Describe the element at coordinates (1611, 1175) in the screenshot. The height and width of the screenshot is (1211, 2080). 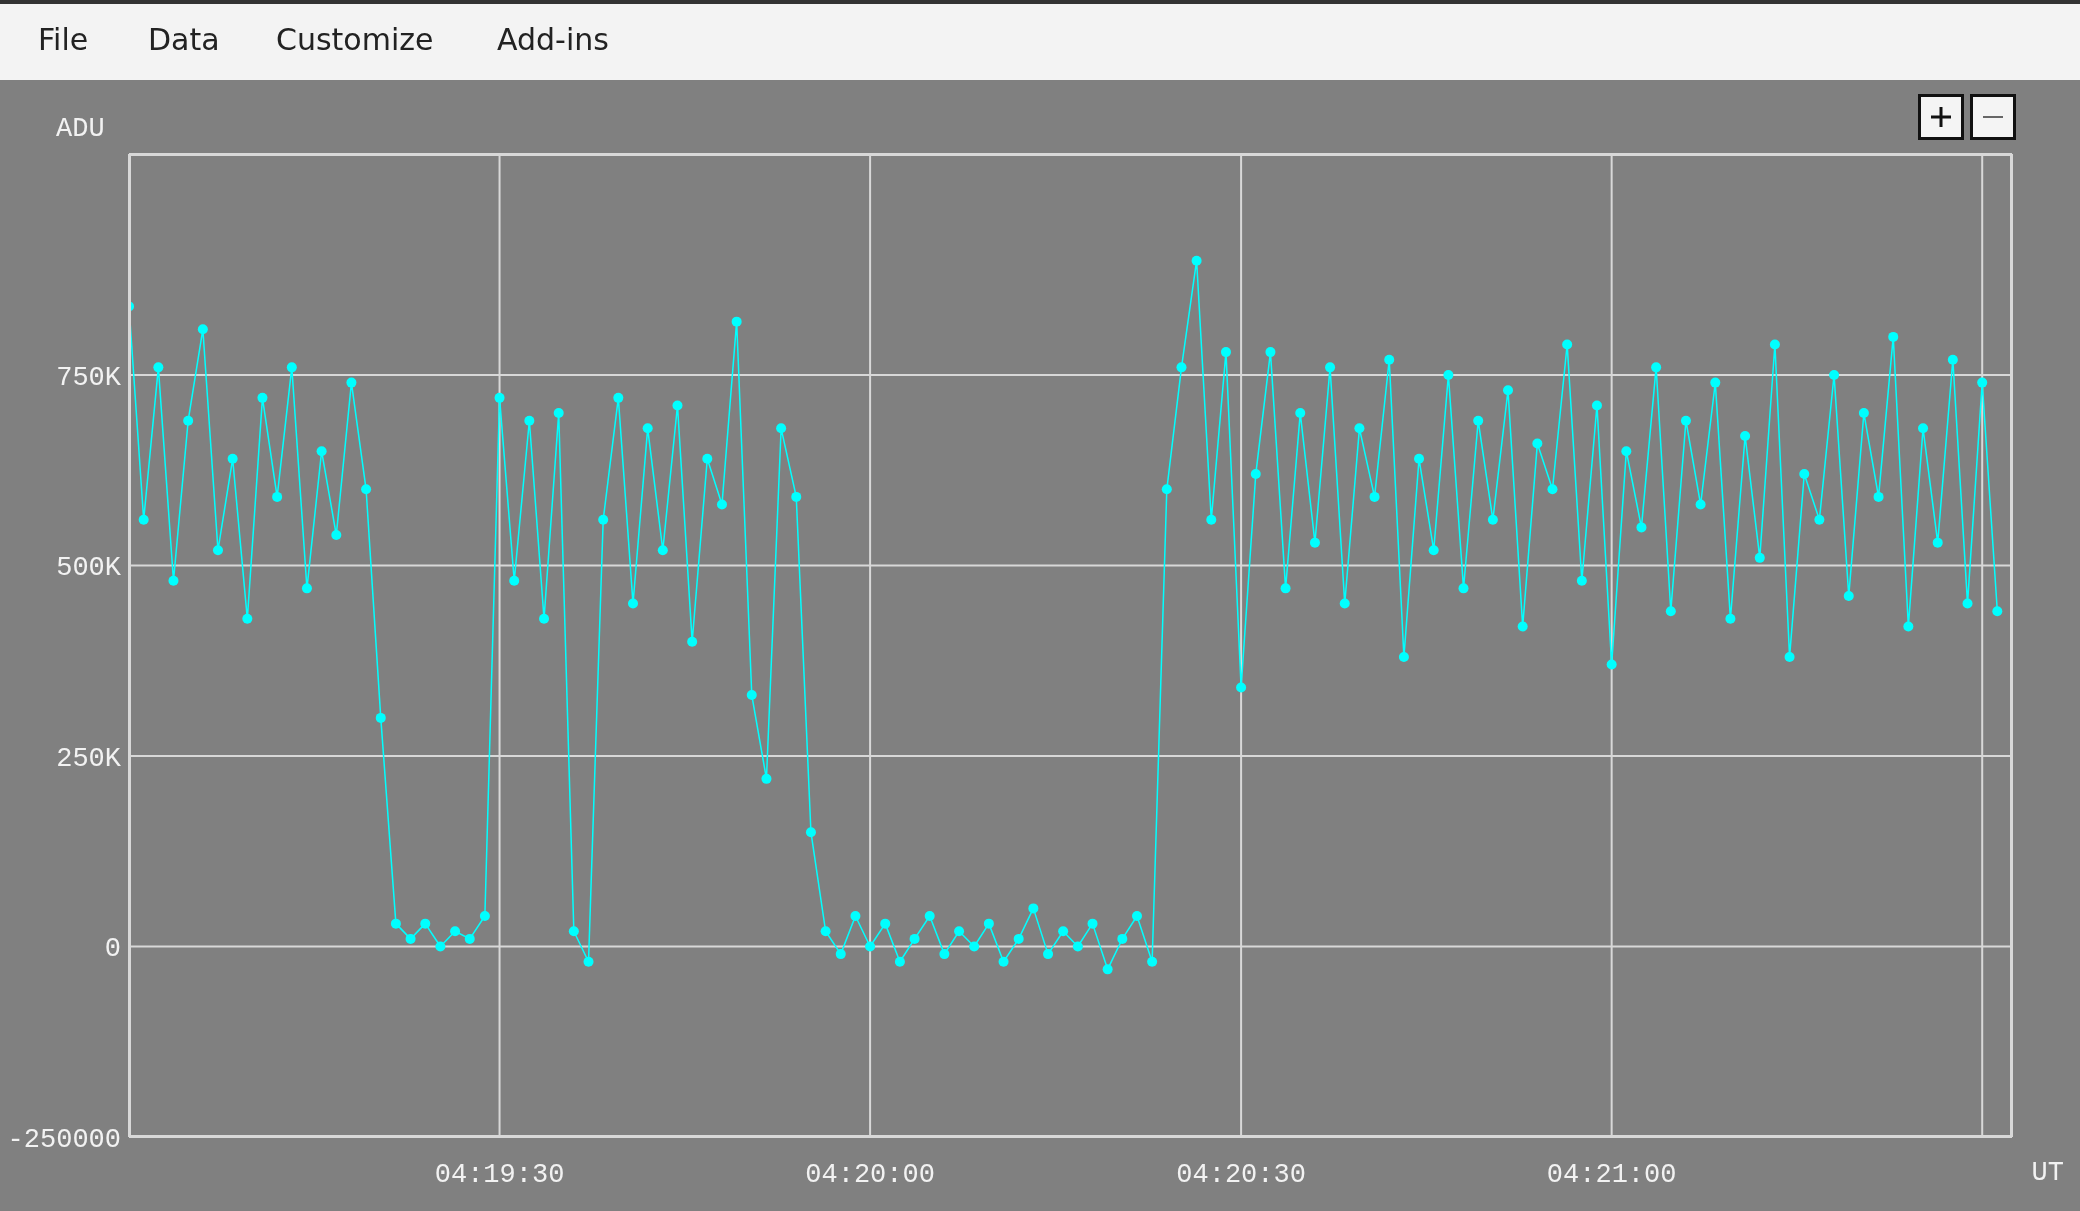
I see `x-tick-label: 04:21:00` at that location.